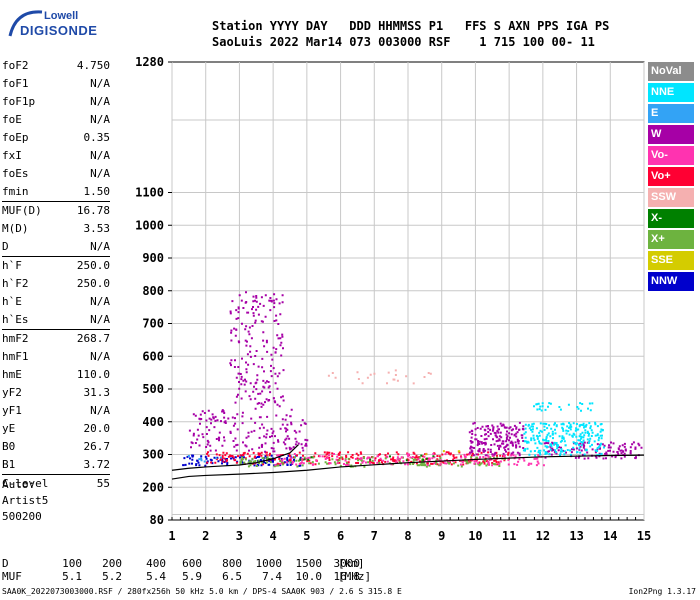  What do you see at coordinates (347, 576) in the screenshot?
I see `muf-value: 16.8` at bounding box center [347, 576].